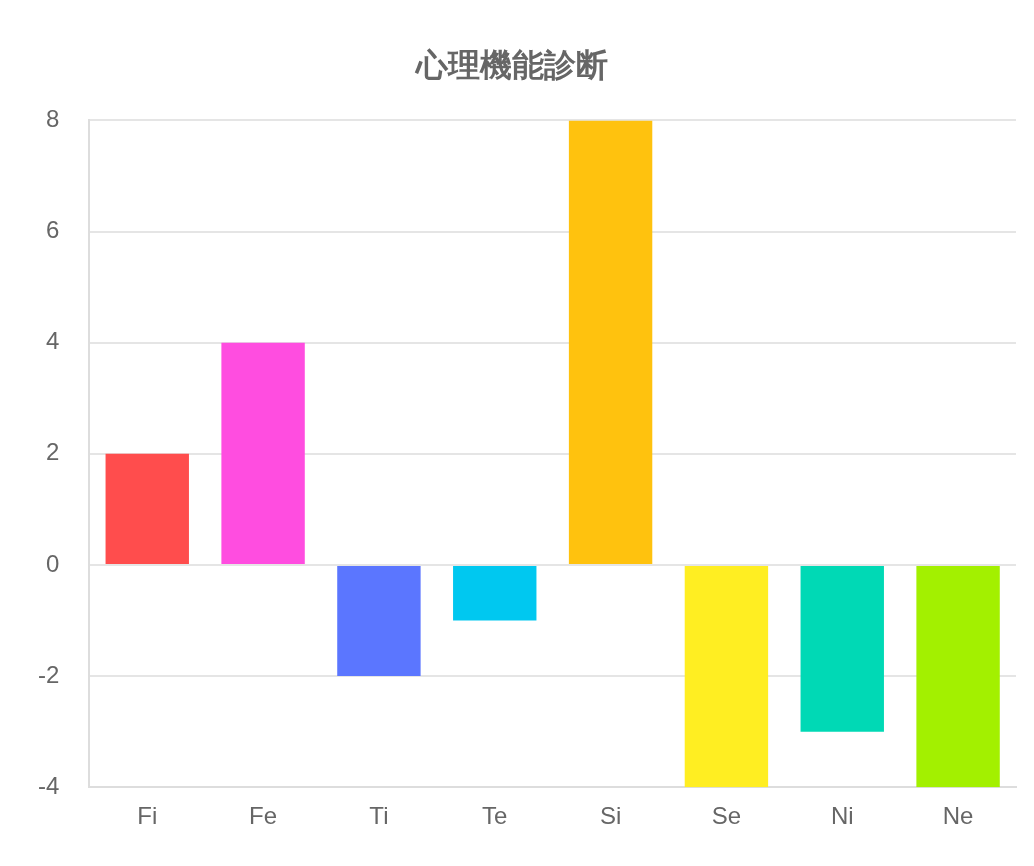 This screenshot has height=866, width=1034. I want to click on y-tick-label: 8, so click(52, 119).